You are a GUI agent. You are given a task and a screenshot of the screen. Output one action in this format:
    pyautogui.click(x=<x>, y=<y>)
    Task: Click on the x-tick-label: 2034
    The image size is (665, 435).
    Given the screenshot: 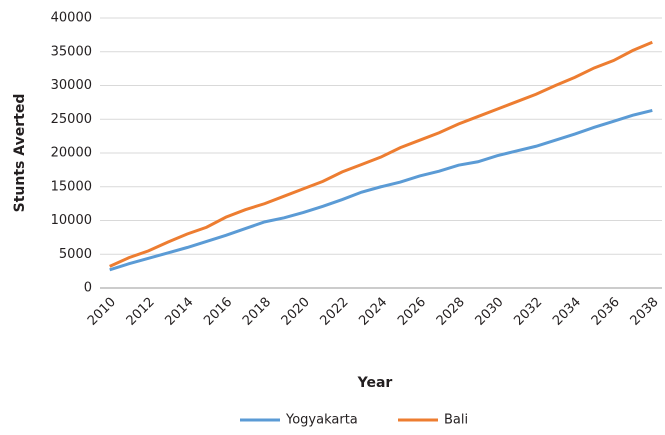 What is the action you would take?
    pyautogui.click(x=567, y=312)
    